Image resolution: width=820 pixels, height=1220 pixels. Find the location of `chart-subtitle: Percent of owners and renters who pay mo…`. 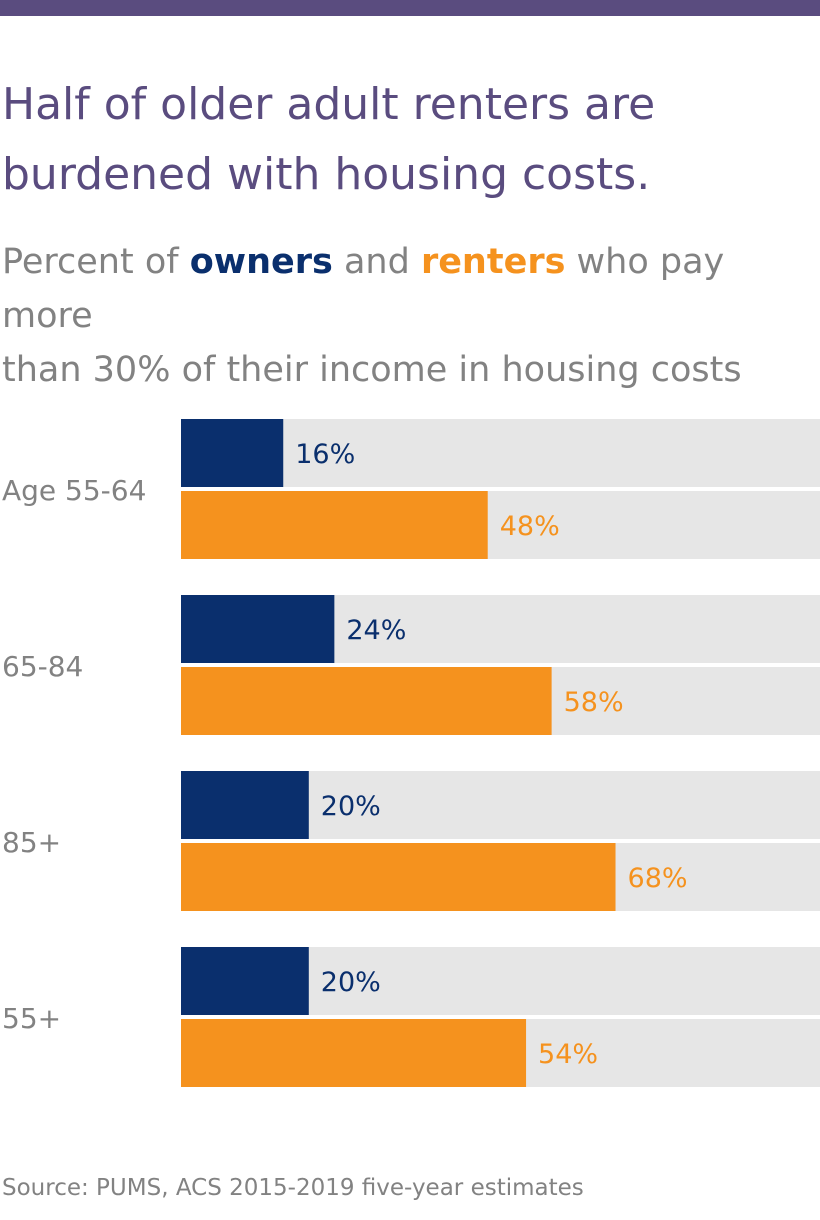

chart-subtitle: Percent of owners and renters who pay mo… is located at coordinates (407, 316).